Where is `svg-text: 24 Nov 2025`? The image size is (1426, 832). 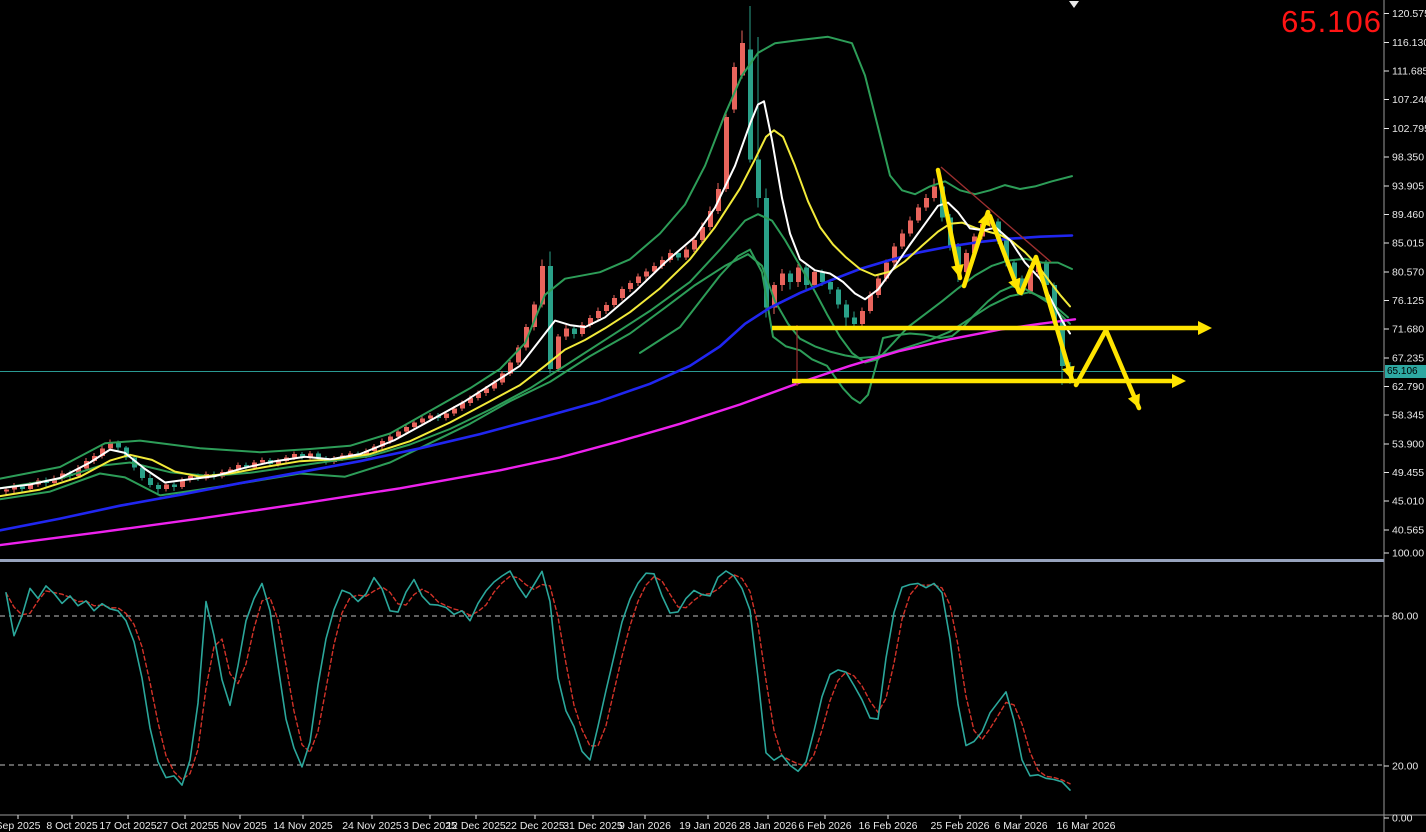 svg-text: 24 Nov 2025 is located at coordinates (372, 826).